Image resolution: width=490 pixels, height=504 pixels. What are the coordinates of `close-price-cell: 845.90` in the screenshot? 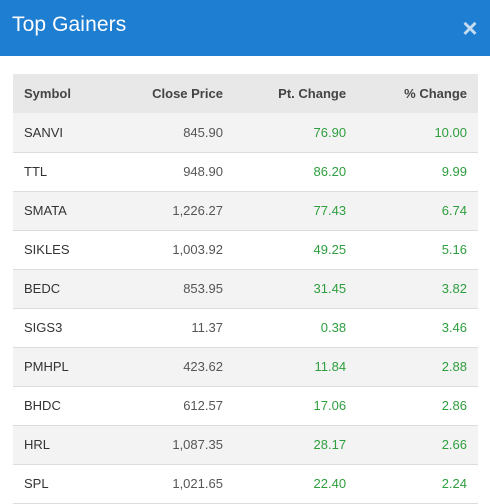 It's located at (203, 132).